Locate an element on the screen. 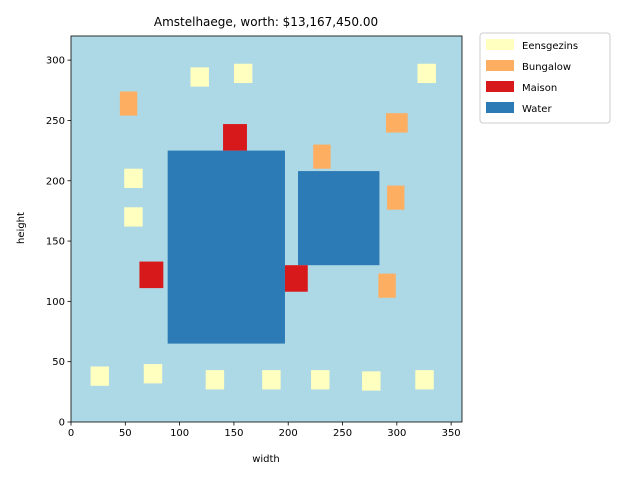  y-tick-label-1: 50 is located at coordinates (58, 362).